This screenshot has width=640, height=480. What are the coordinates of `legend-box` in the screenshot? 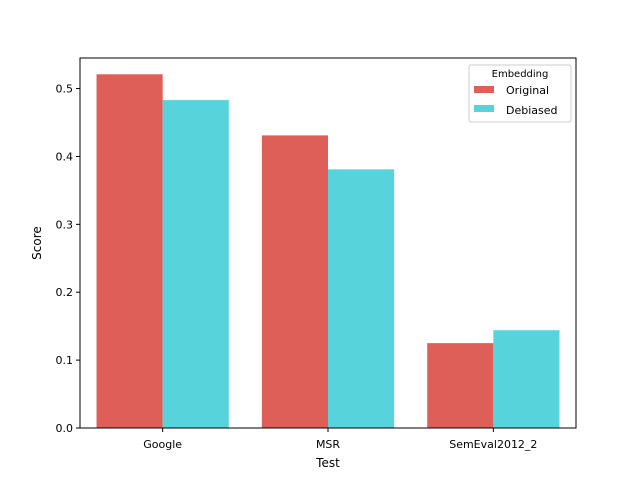 It's located at (520, 93).